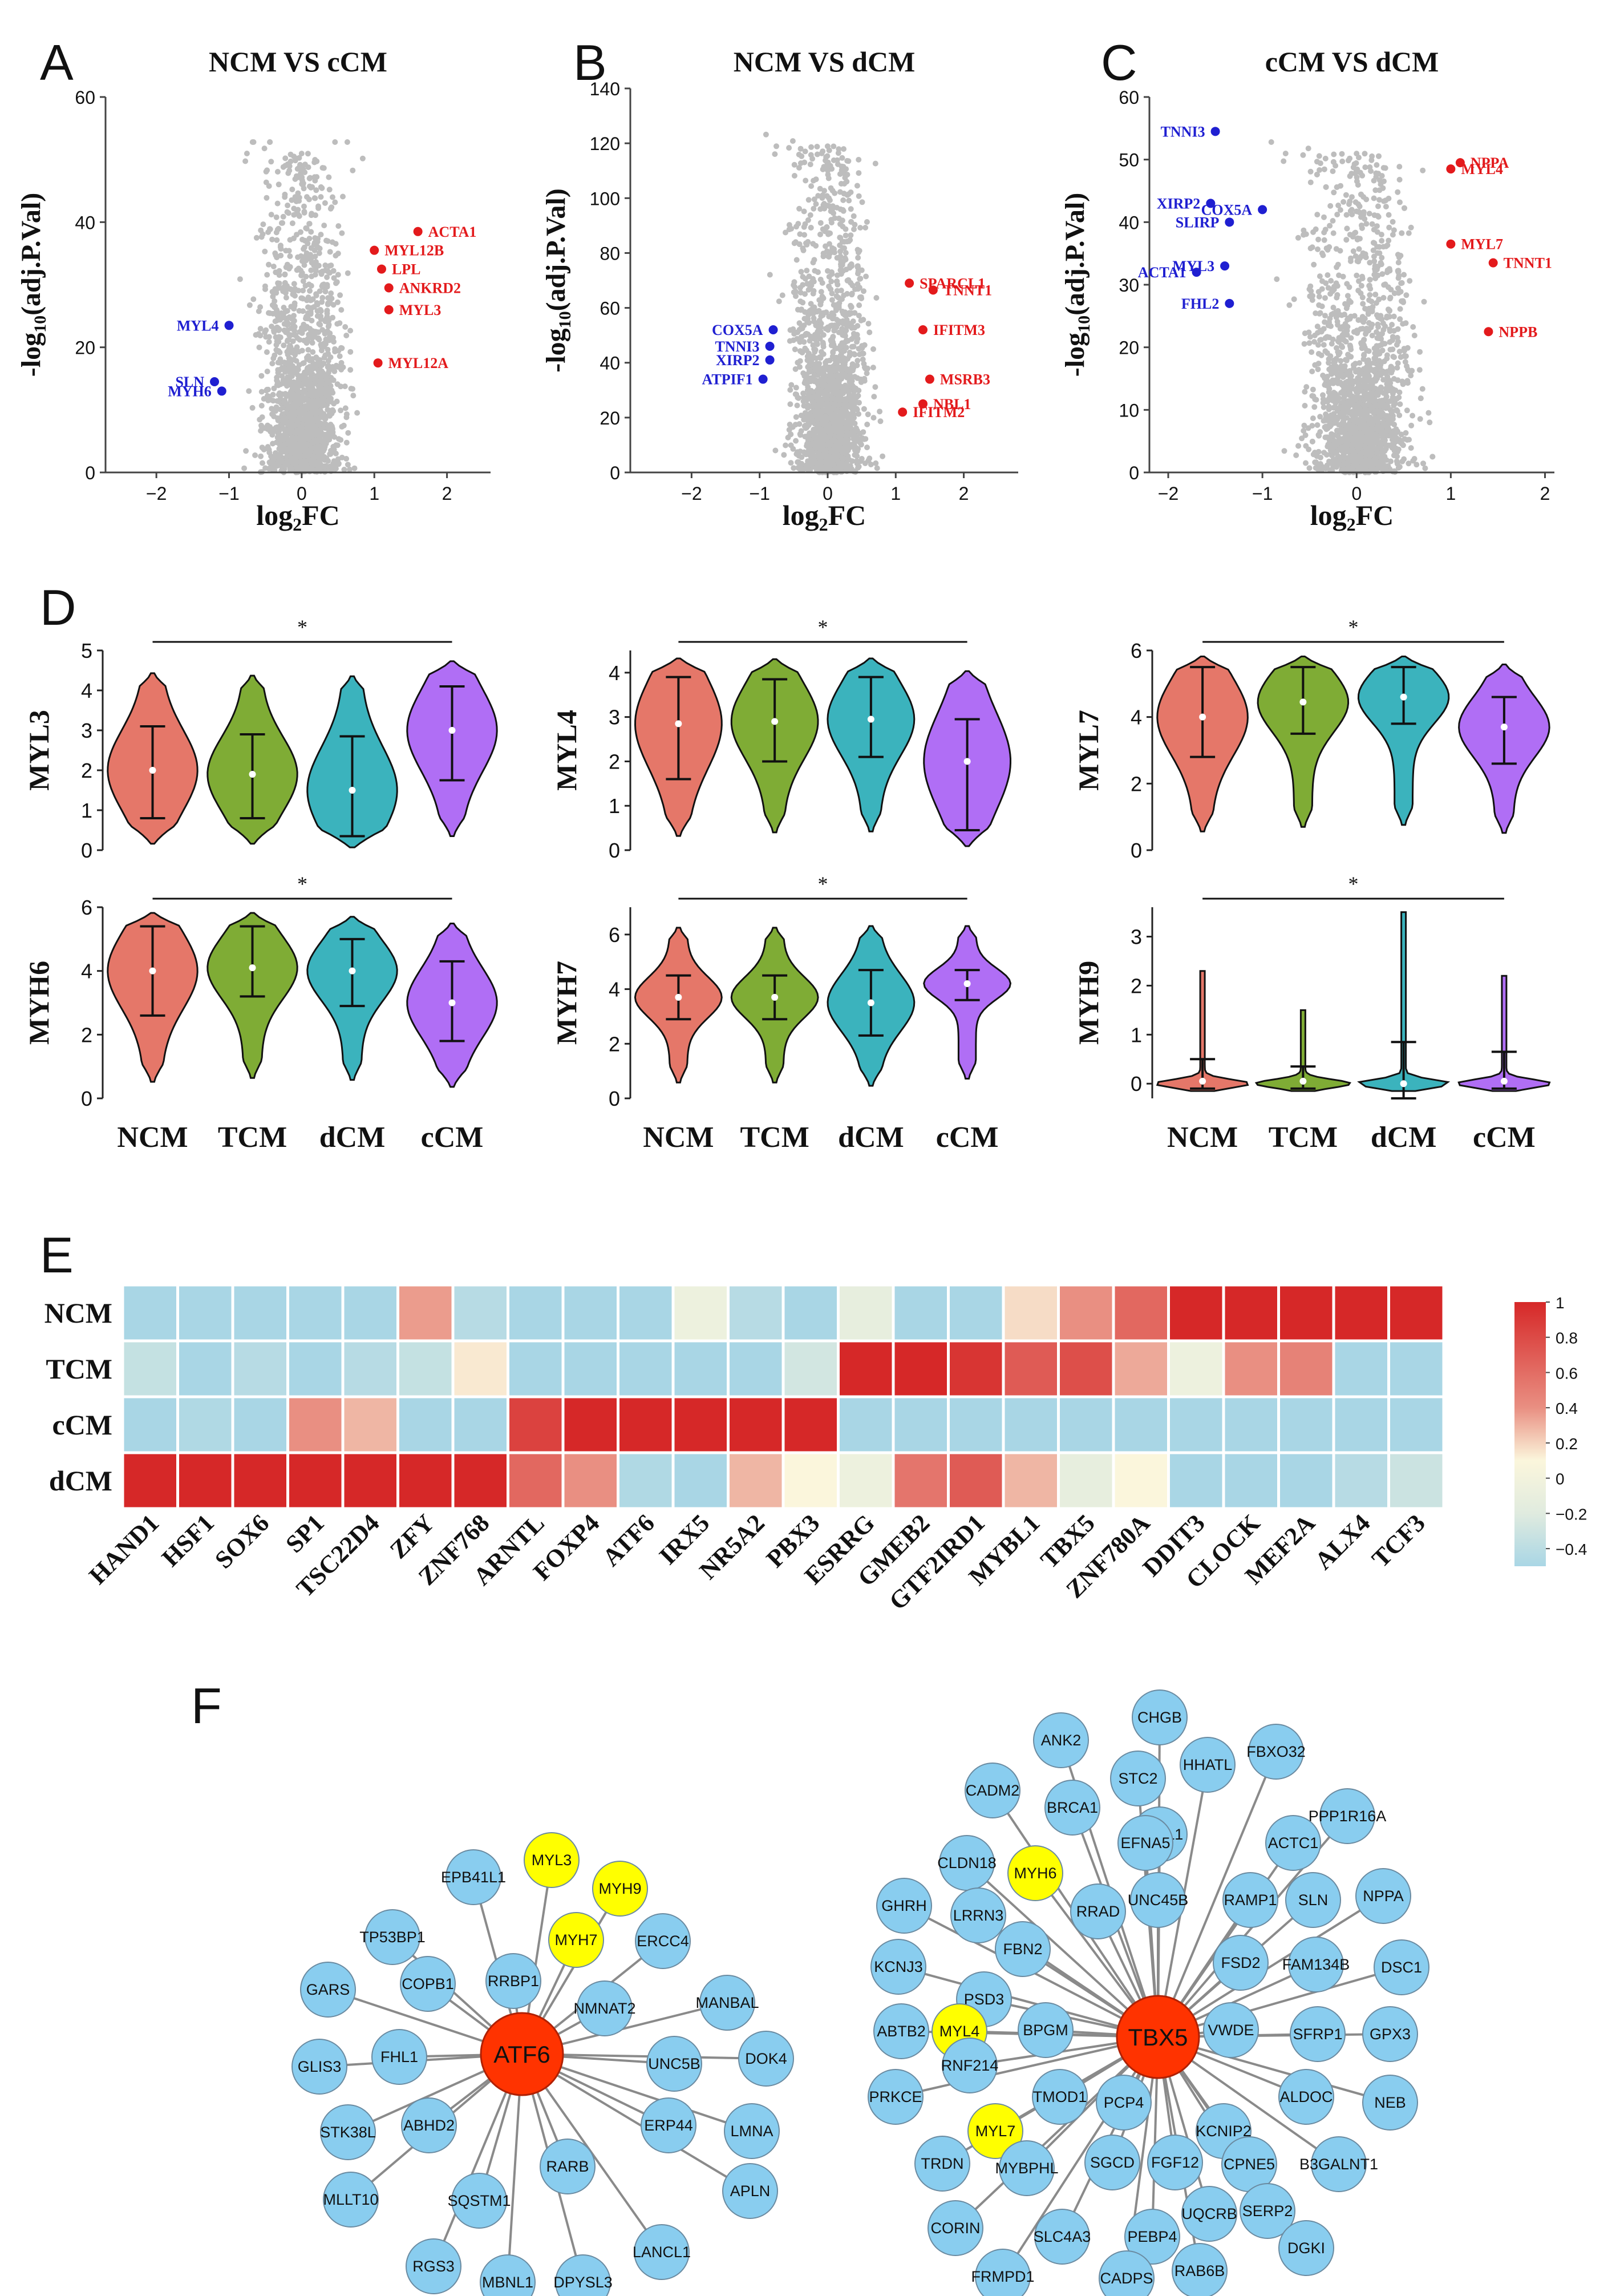  I want to click on highlight-point-COX5A, so click(773, 330).